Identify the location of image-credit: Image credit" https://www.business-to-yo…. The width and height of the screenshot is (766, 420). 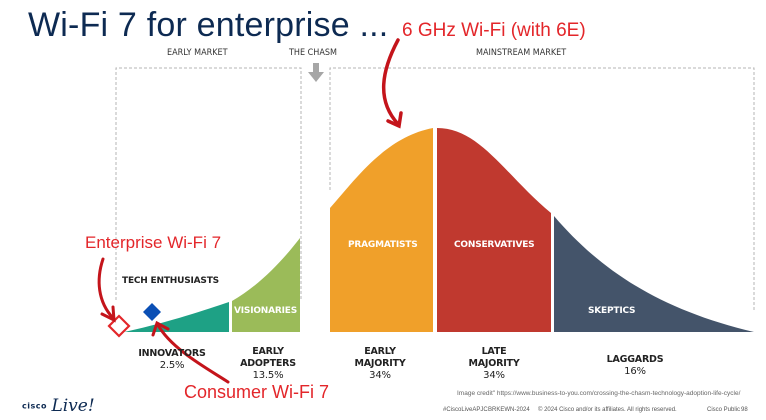
(599, 393).